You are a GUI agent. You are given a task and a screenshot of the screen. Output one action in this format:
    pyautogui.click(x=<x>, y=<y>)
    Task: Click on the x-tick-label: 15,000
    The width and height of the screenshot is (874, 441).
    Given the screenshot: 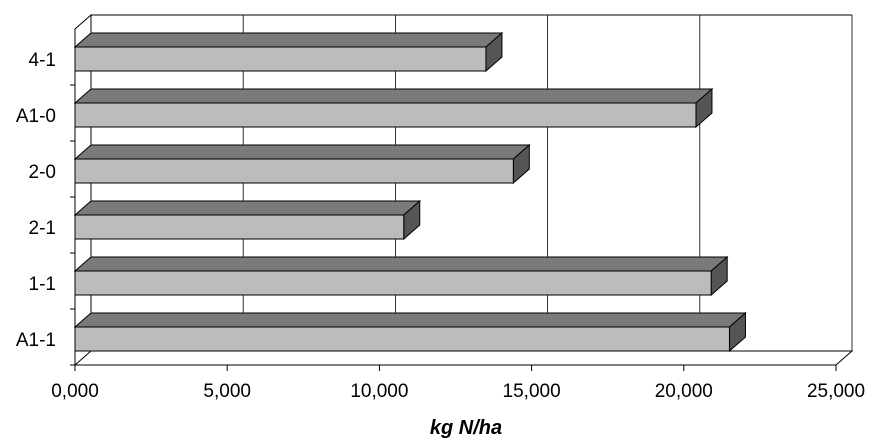 What is the action you would take?
    pyautogui.click(x=532, y=391)
    